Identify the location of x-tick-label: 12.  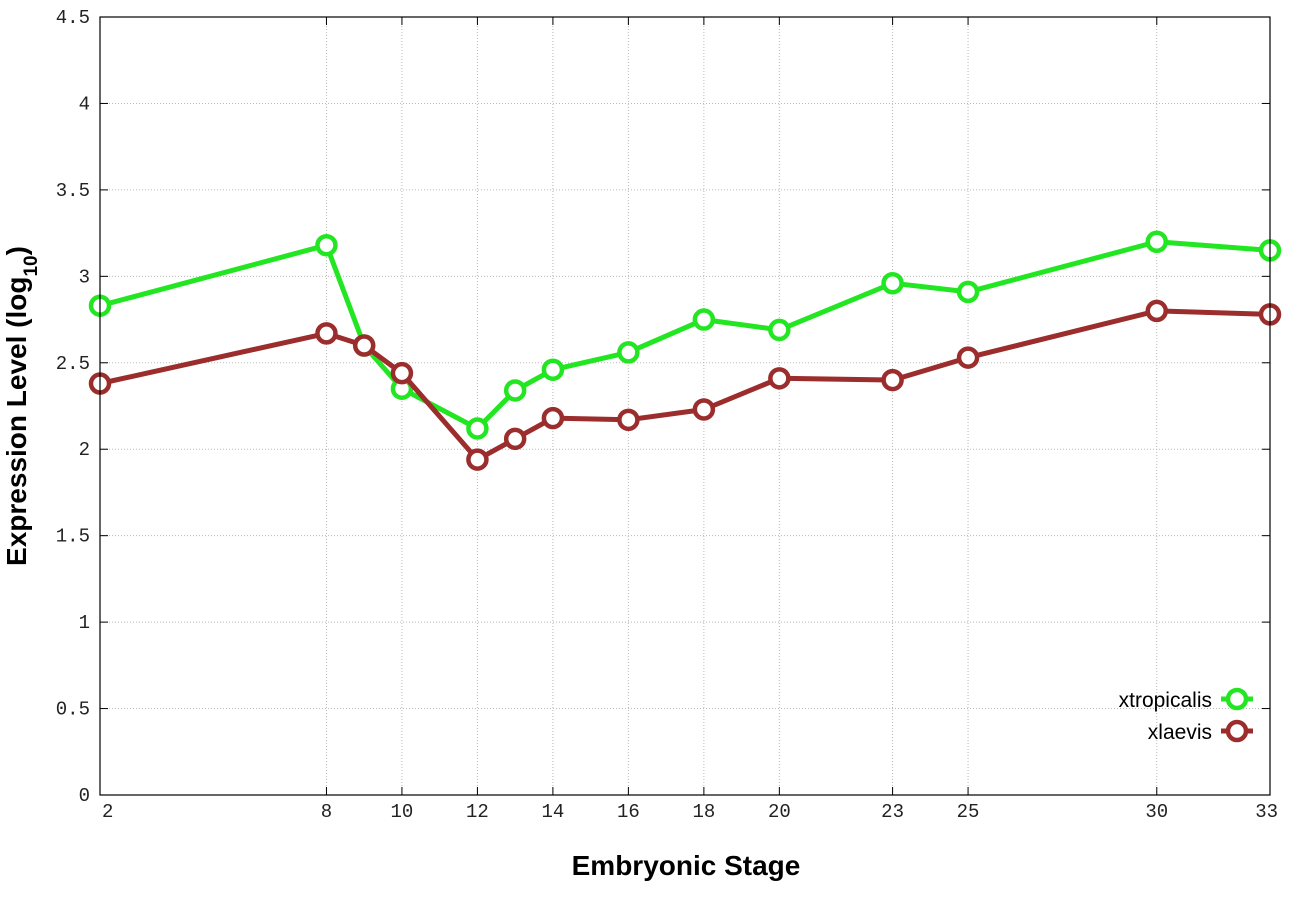
(477, 812).